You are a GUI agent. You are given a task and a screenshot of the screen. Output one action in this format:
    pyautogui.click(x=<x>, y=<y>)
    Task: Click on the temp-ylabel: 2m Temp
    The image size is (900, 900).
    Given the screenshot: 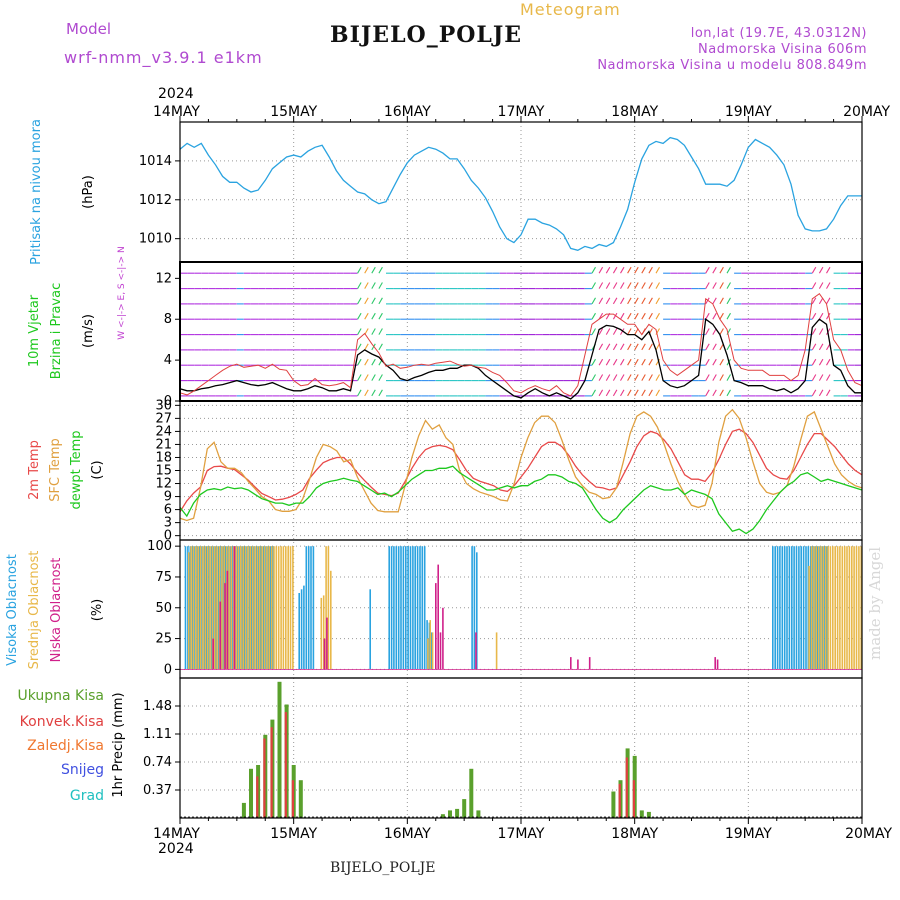 What is the action you would take?
    pyautogui.click(x=34, y=470)
    